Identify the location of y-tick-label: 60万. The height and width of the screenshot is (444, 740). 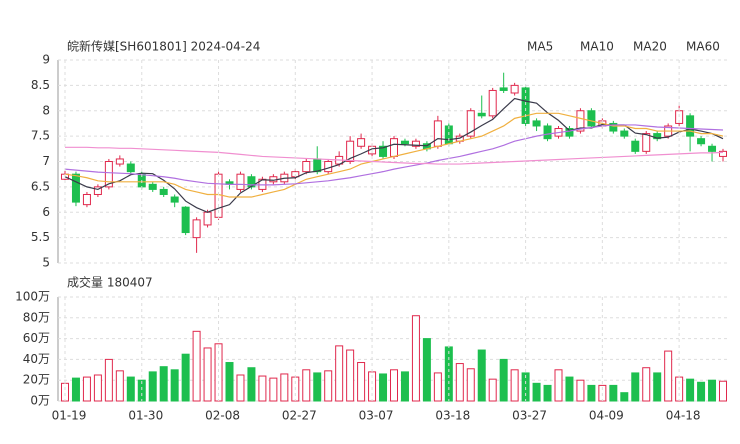
(36, 338).